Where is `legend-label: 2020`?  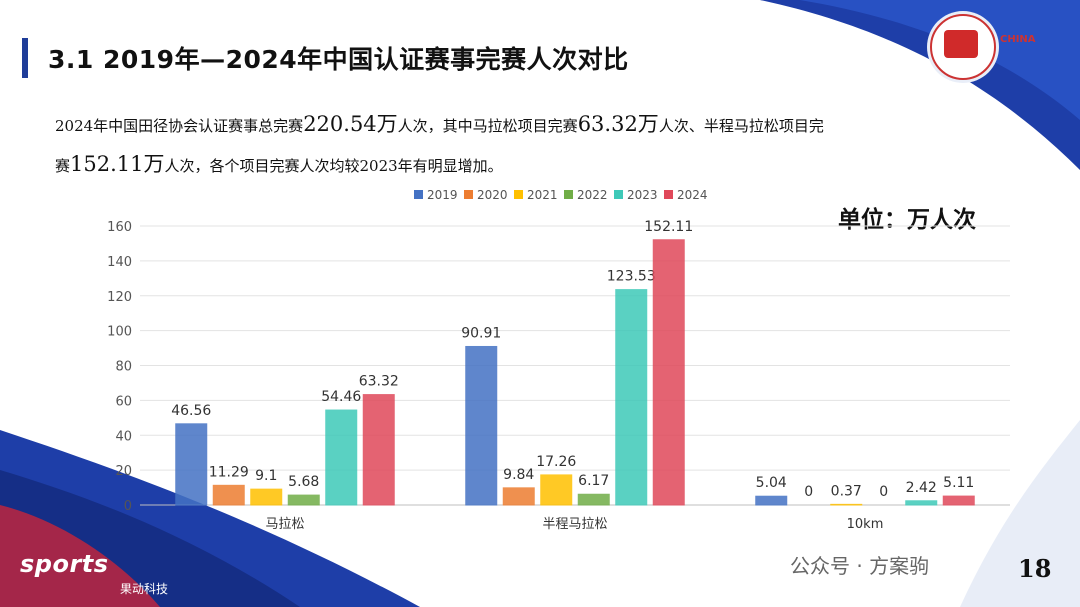 legend-label: 2020 is located at coordinates (492, 195).